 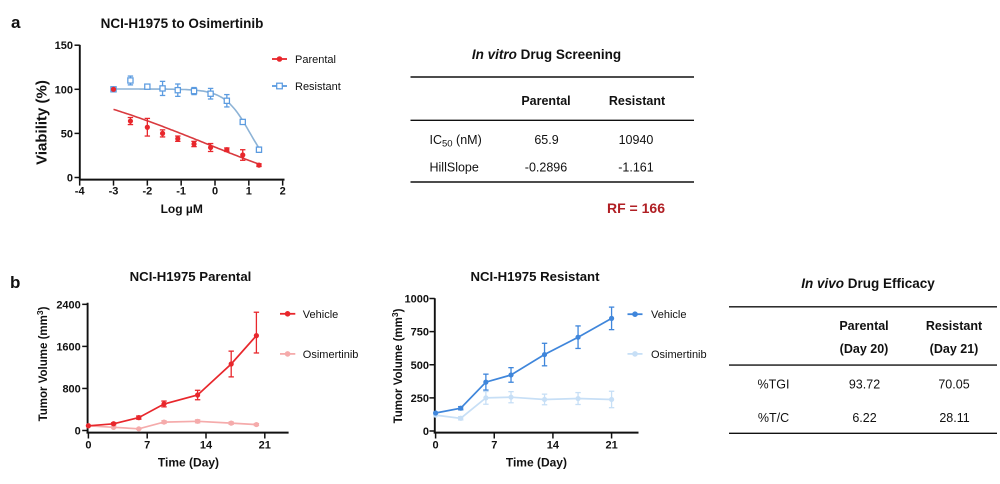 I want to click on svg-text: 500, so click(x=420, y=366).